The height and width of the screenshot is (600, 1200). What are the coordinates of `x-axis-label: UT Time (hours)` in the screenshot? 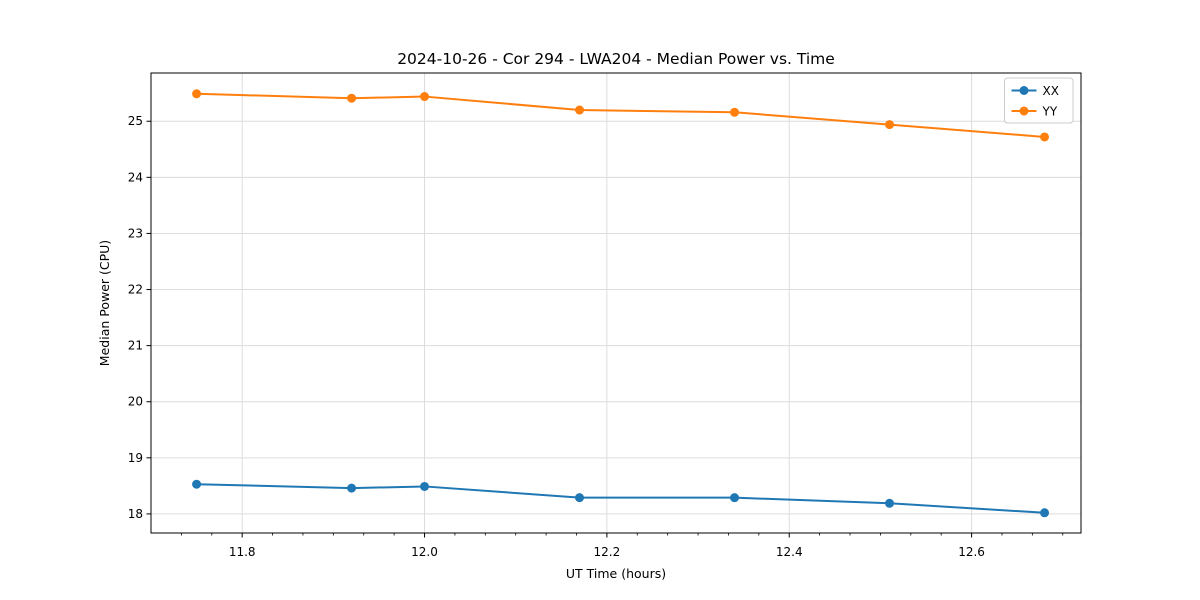 It's located at (616, 573).